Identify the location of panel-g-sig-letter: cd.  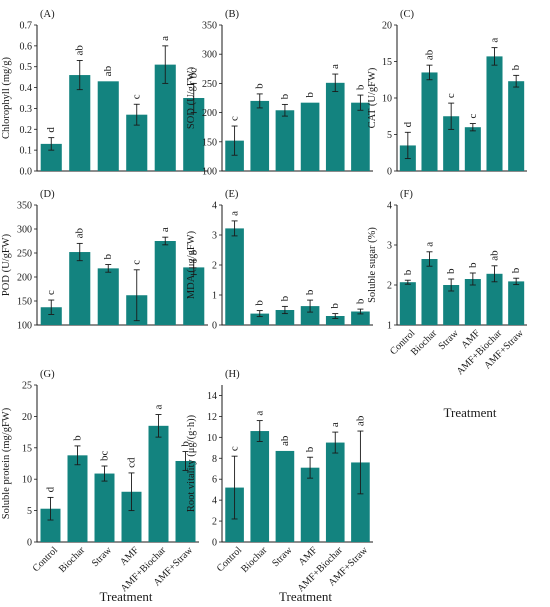
(132, 462).